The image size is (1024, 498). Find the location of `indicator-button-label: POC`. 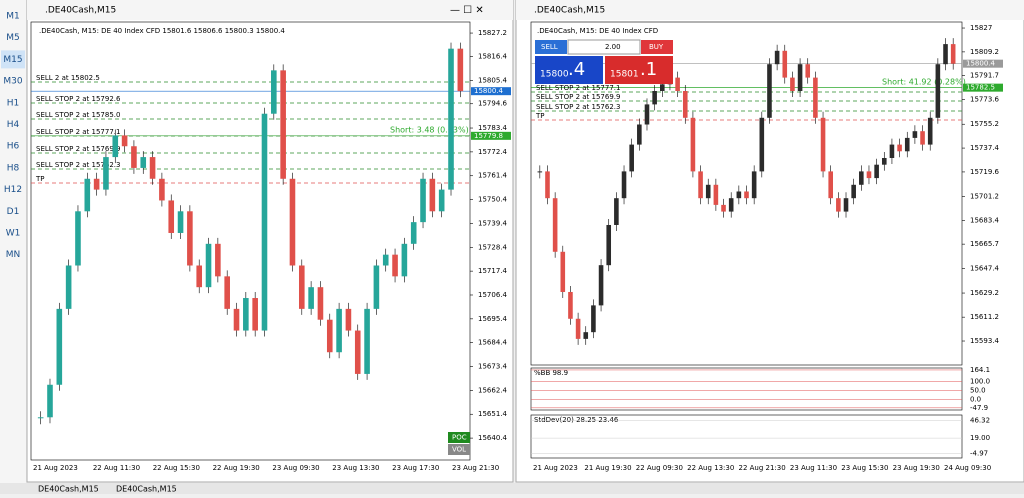

indicator-button-label: POC is located at coordinates (459, 438).